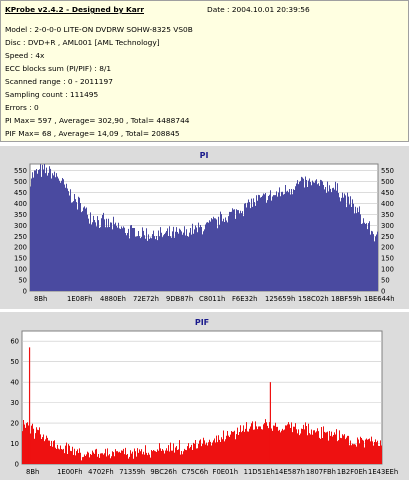 The image size is (409, 482). Describe the element at coordinates (383, 292) in the screenshot. I see `y-tick-label-right: 0` at that location.